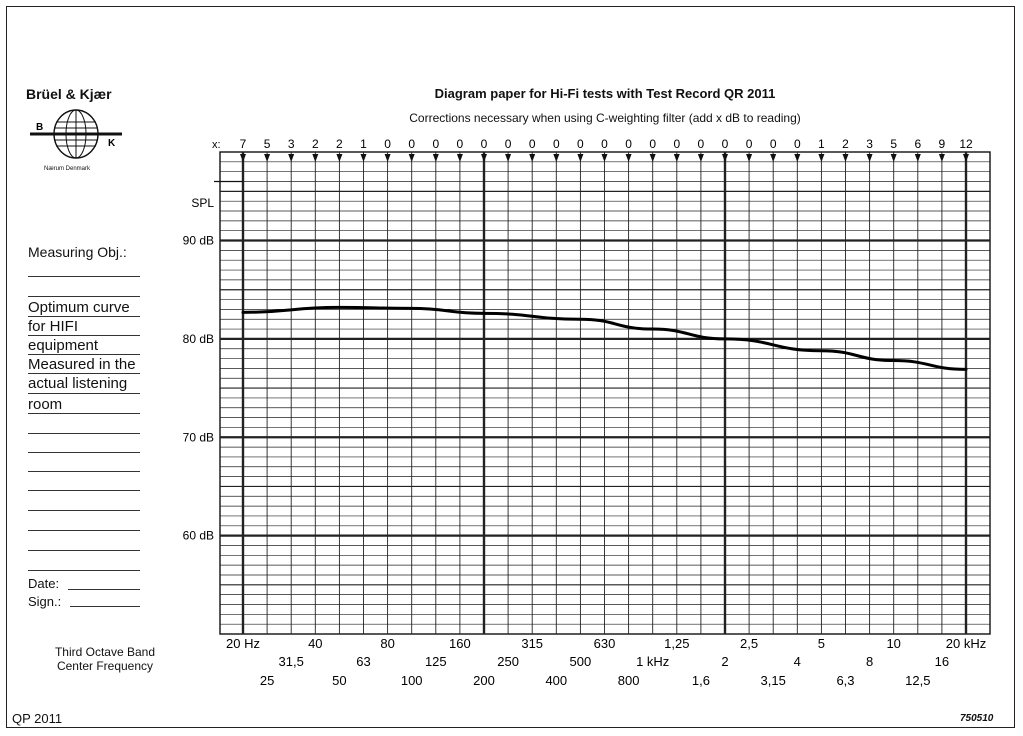 The height and width of the screenshot is (736, 1023). I want to click on c-weighting-correction: 7, so click(243, 144).